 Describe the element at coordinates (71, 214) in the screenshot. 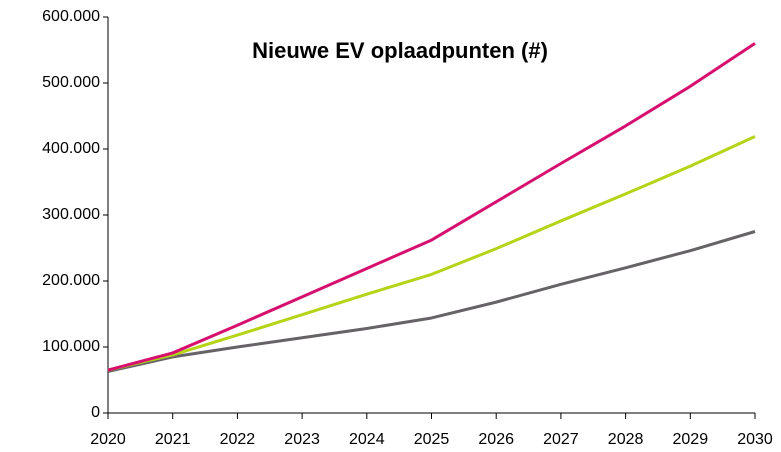

I see `y-tick-label: 300.000` at that location.